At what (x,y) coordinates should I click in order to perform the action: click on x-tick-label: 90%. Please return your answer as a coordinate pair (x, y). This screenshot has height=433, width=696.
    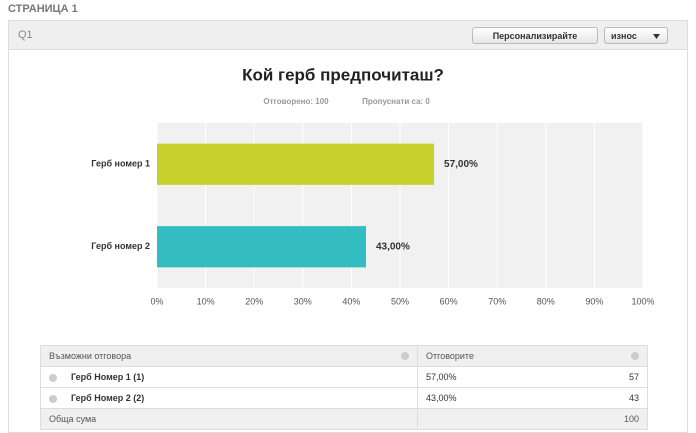
    Looking at the image, I should click on (594, 301).